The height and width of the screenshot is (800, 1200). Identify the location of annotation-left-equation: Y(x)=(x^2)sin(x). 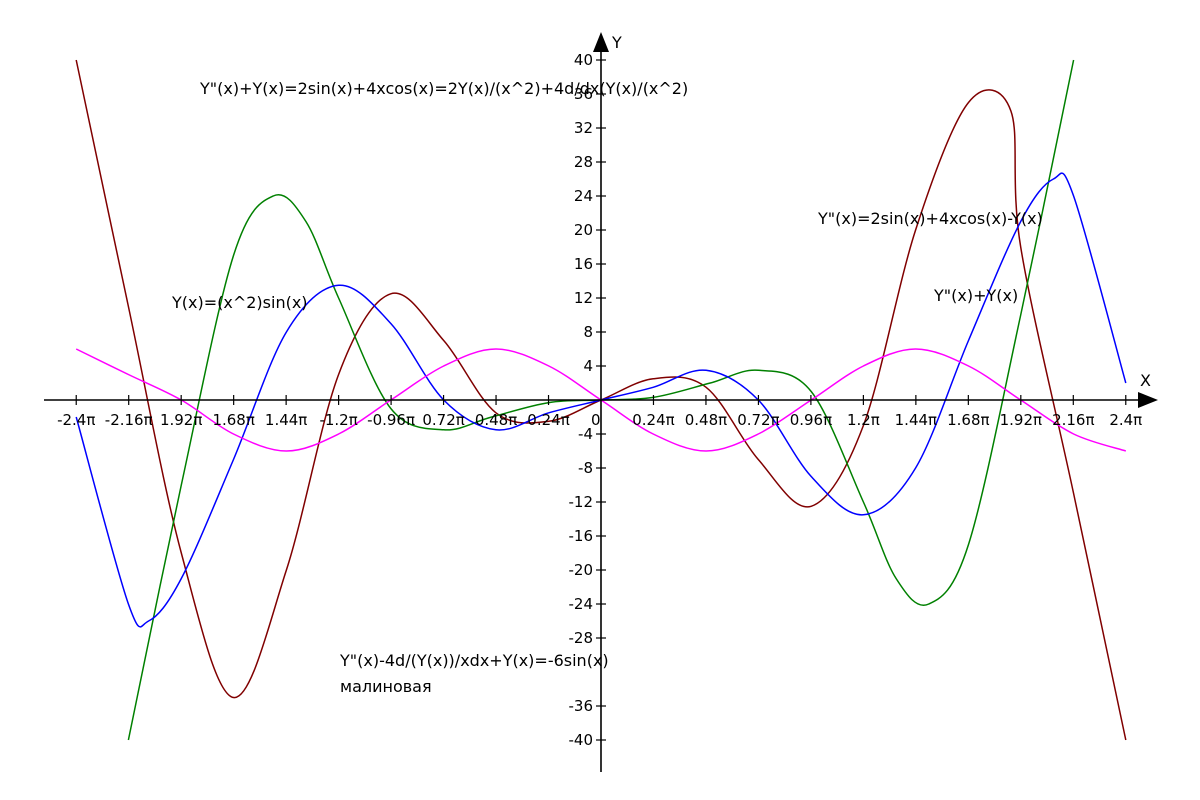
(239, 302).